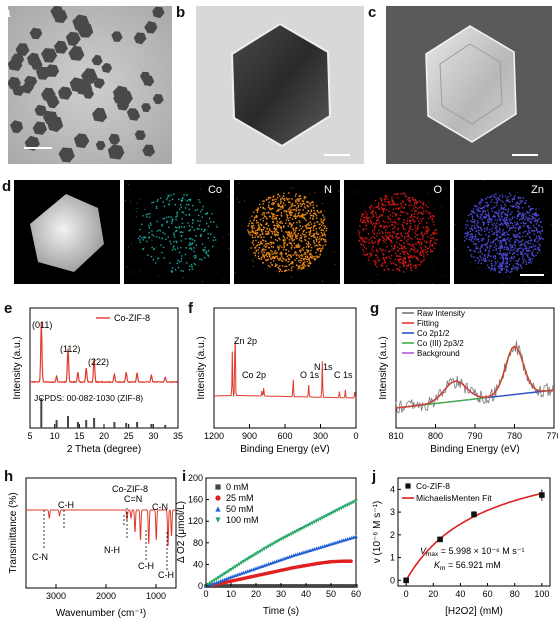  Describe the element at coordinates (9, 476) in the screenshot. I see `panel-label-h: h` at that location.